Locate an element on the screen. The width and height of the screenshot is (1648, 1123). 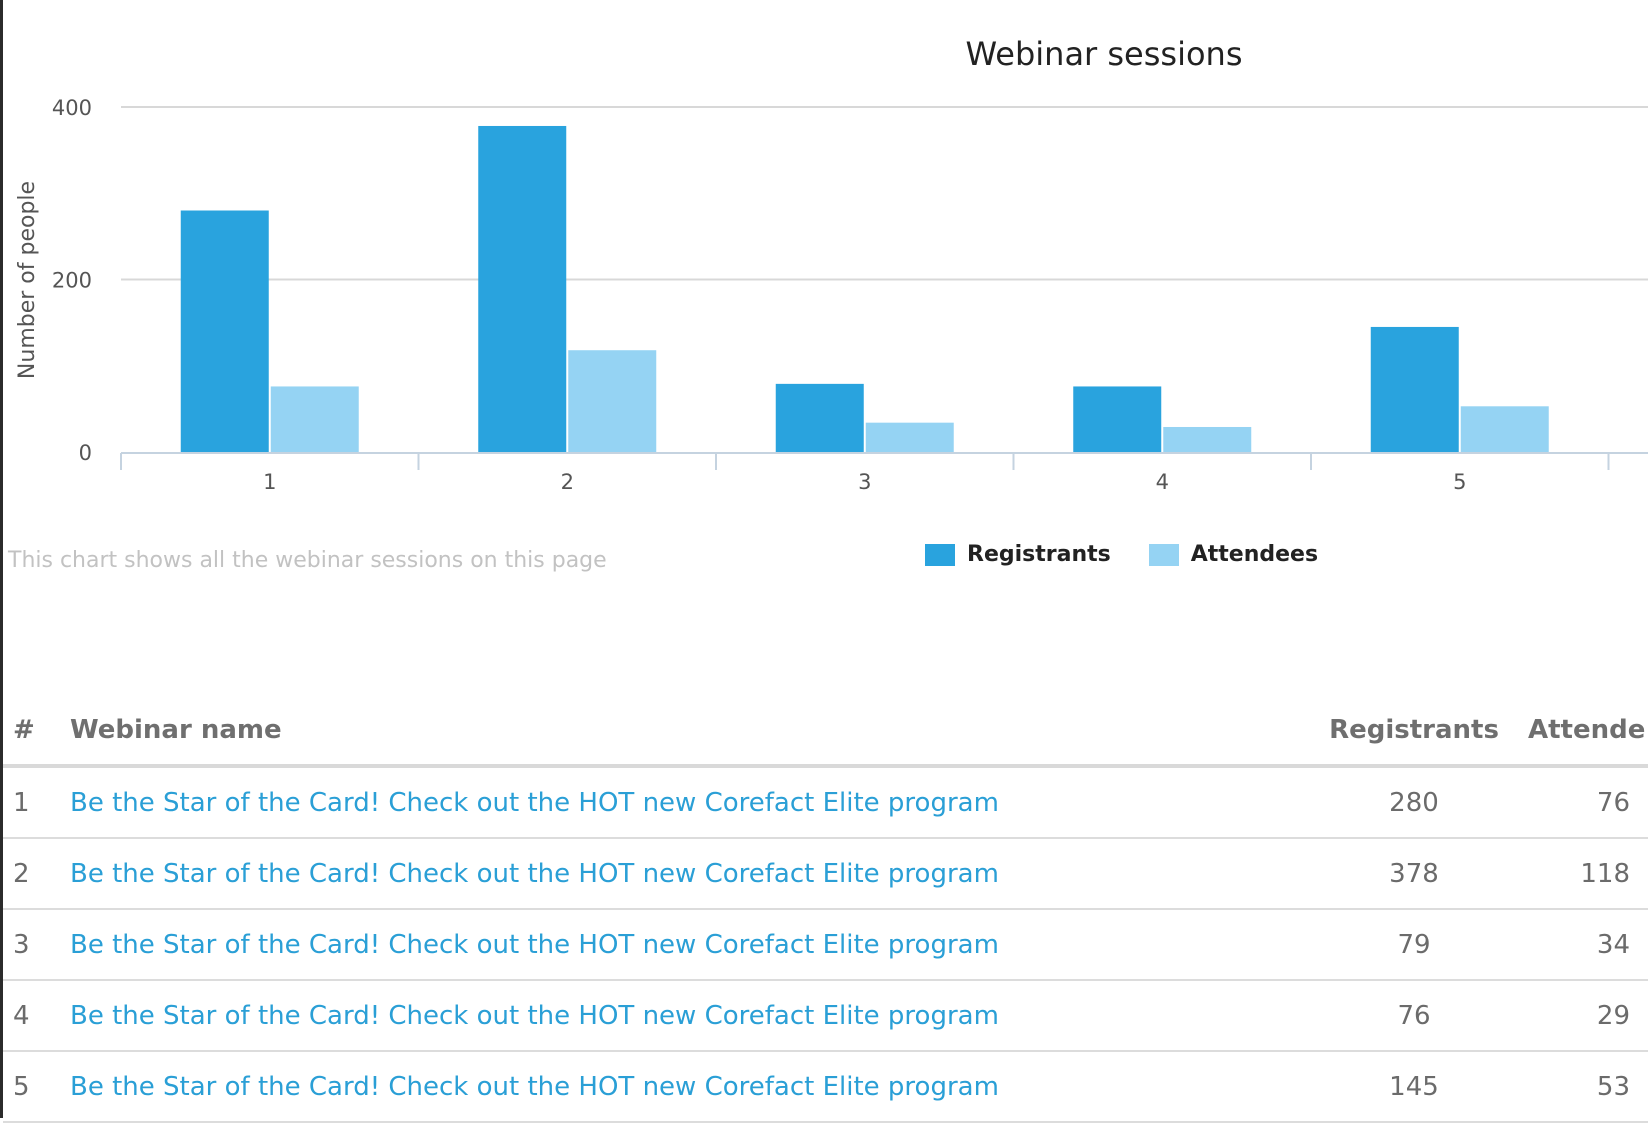
y-tick-label: 400 is located at coordinates (72, 108).